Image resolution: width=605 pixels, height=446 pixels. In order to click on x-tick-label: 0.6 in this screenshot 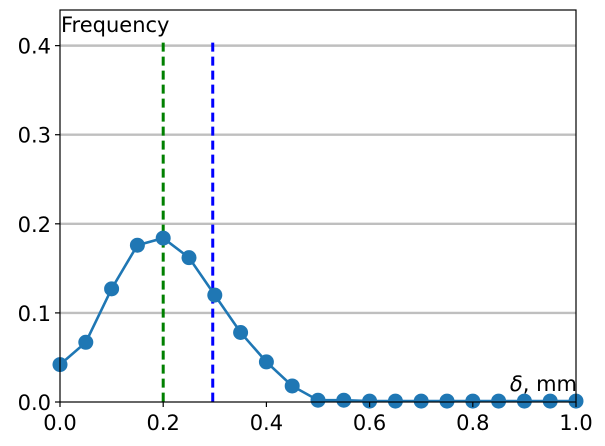, I will do `click(369, 423)`.